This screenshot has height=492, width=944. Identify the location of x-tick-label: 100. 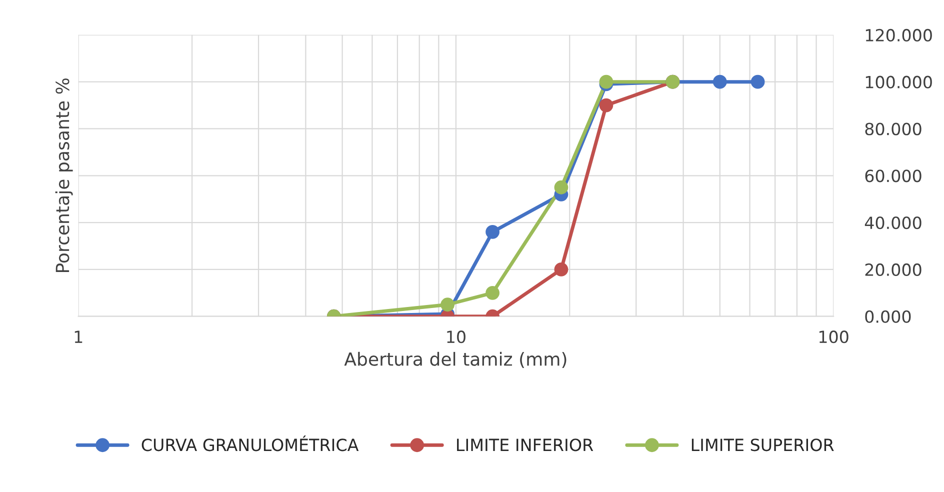
(833, 337).